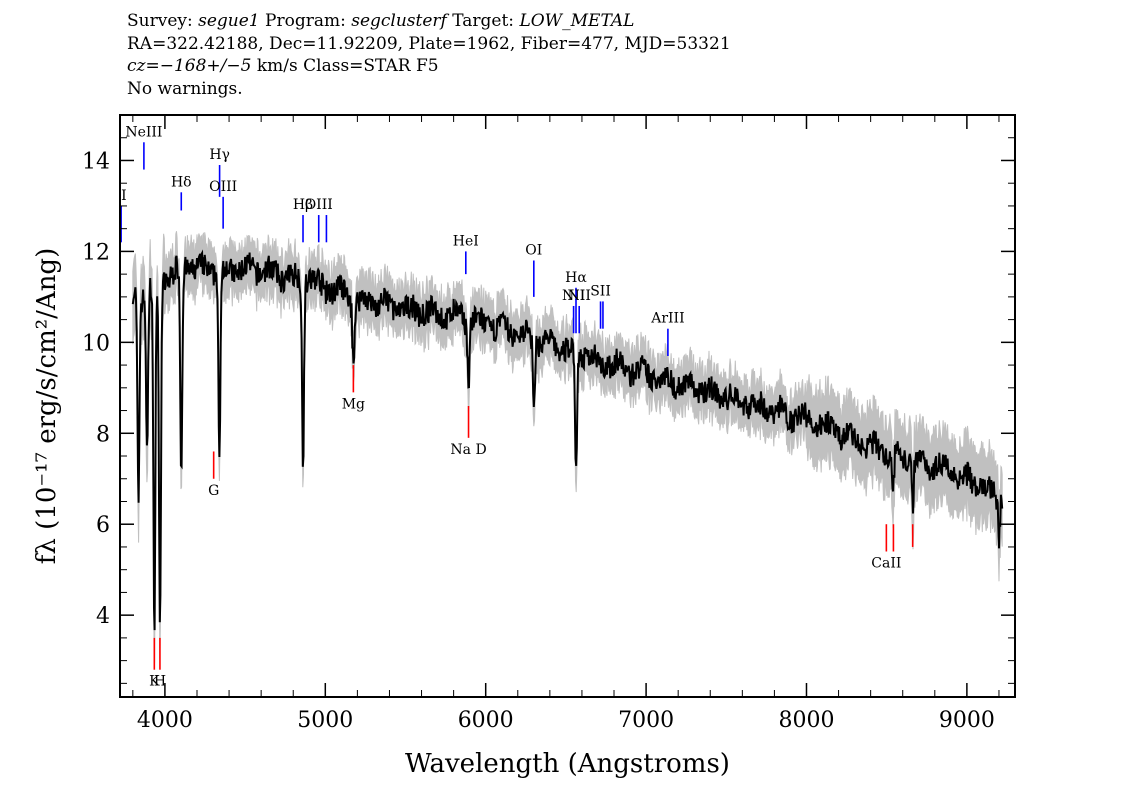  What do you see at coordinates (399, 21) in the screenshot?
I see `program-value: segclusterf` at bounding box center [399, 21].